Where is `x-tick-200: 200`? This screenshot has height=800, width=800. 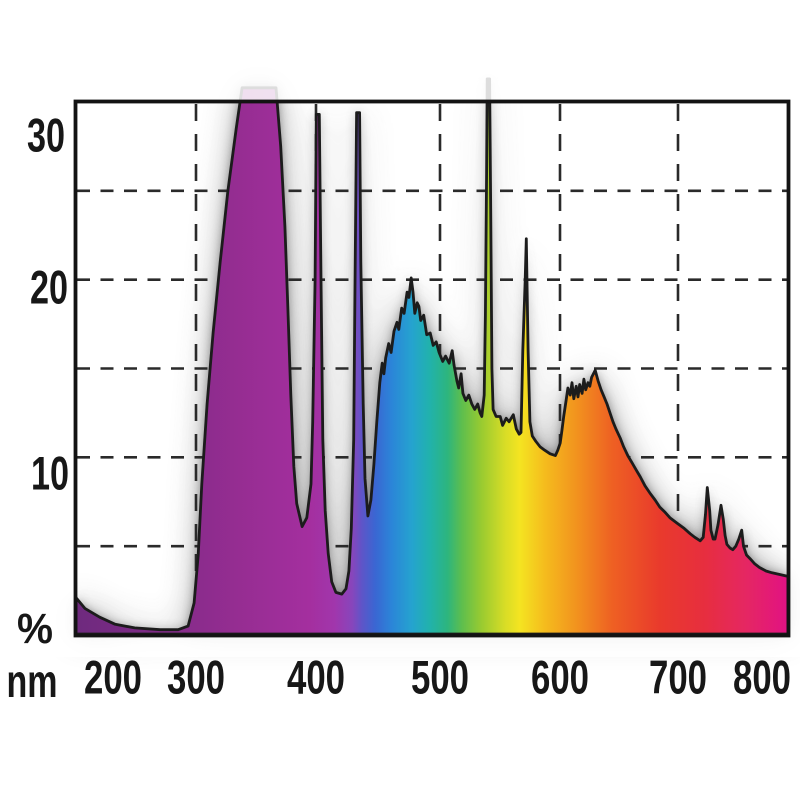 x-tick-200: 200 is located at coordinates (113, 677).